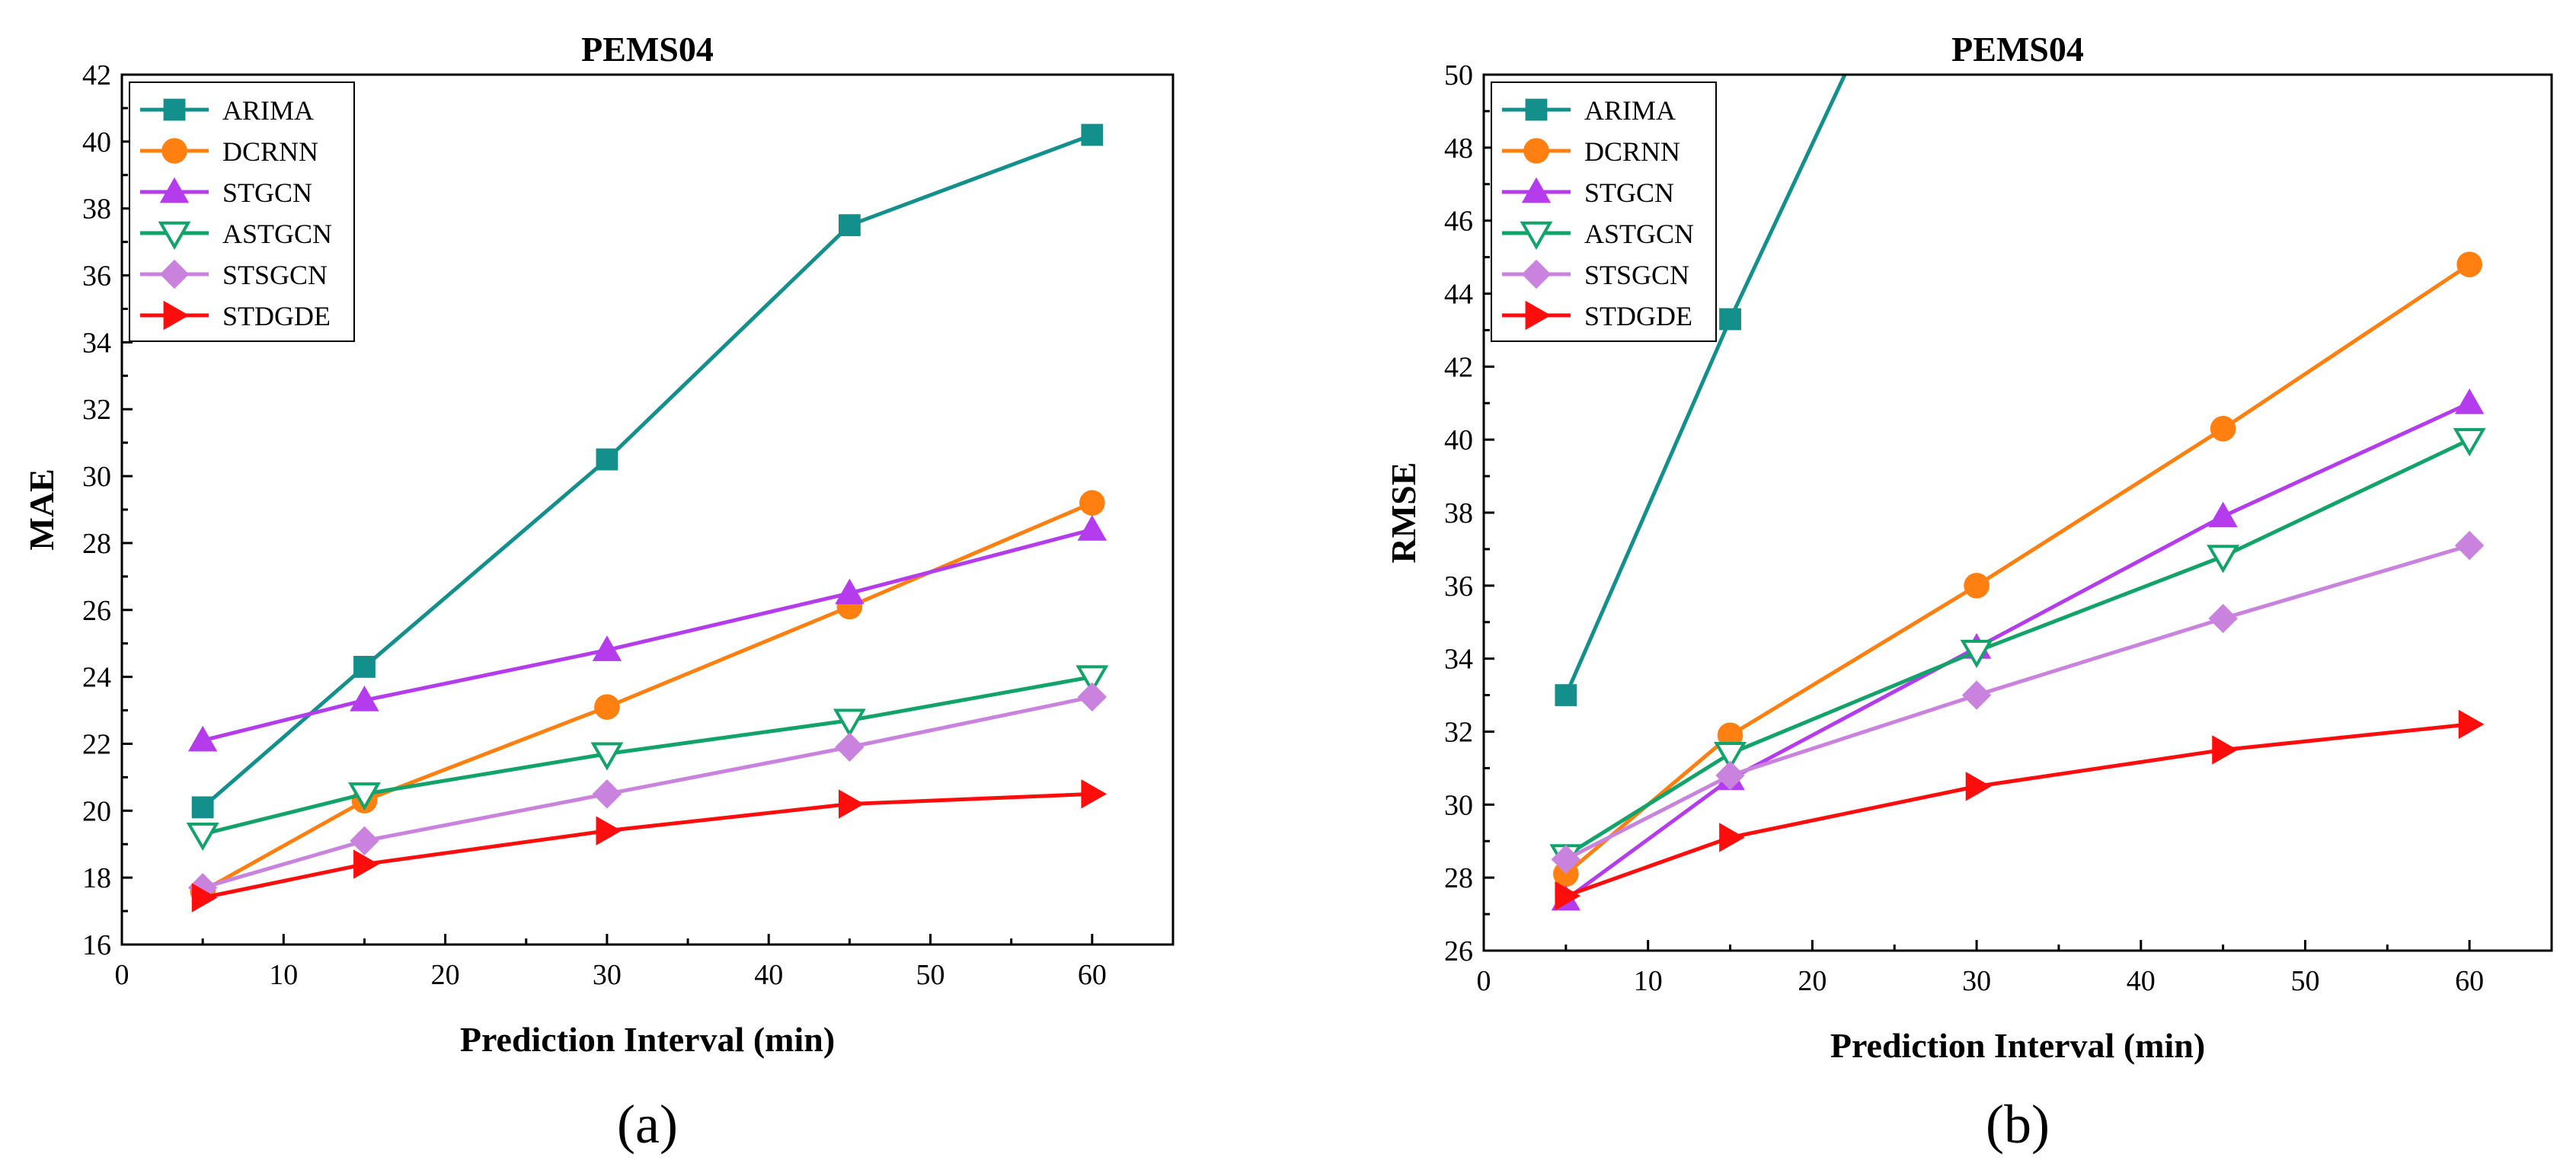  I want to click on y-tick-label: 48, so click(1459, 149).